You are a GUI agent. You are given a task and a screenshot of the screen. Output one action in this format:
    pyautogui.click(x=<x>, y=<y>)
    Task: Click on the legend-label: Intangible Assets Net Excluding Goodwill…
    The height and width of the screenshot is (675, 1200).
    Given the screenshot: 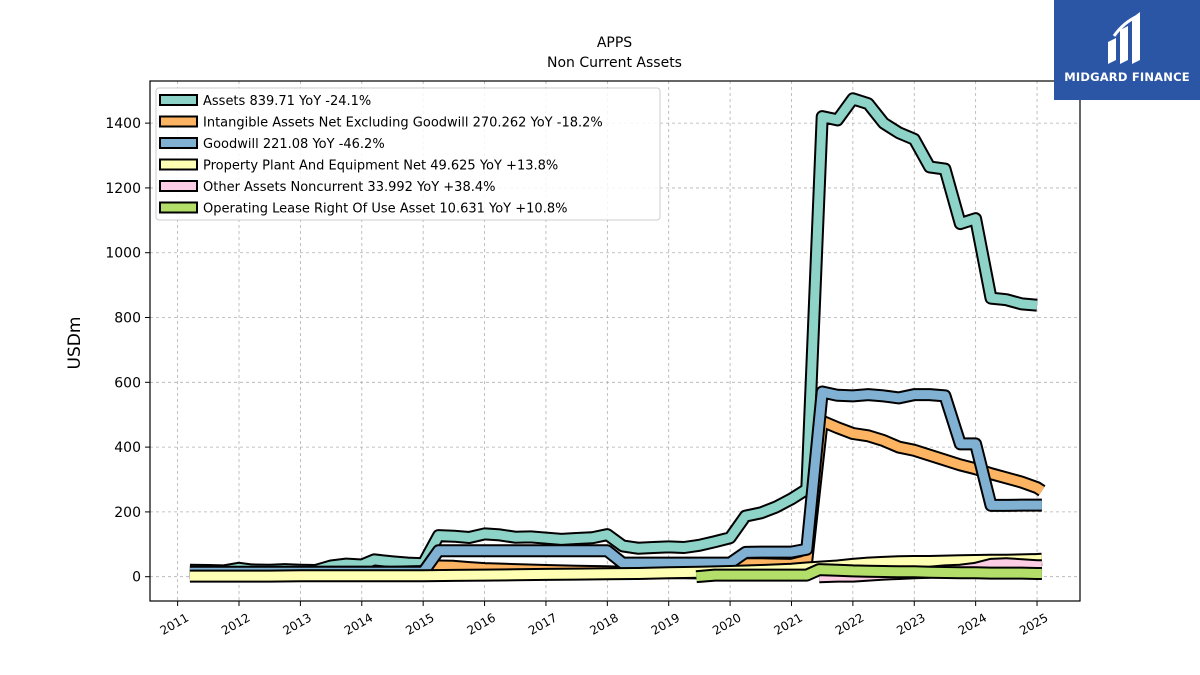 What is the action you would take?
    pyautogui.click(x=403, y=123)
    